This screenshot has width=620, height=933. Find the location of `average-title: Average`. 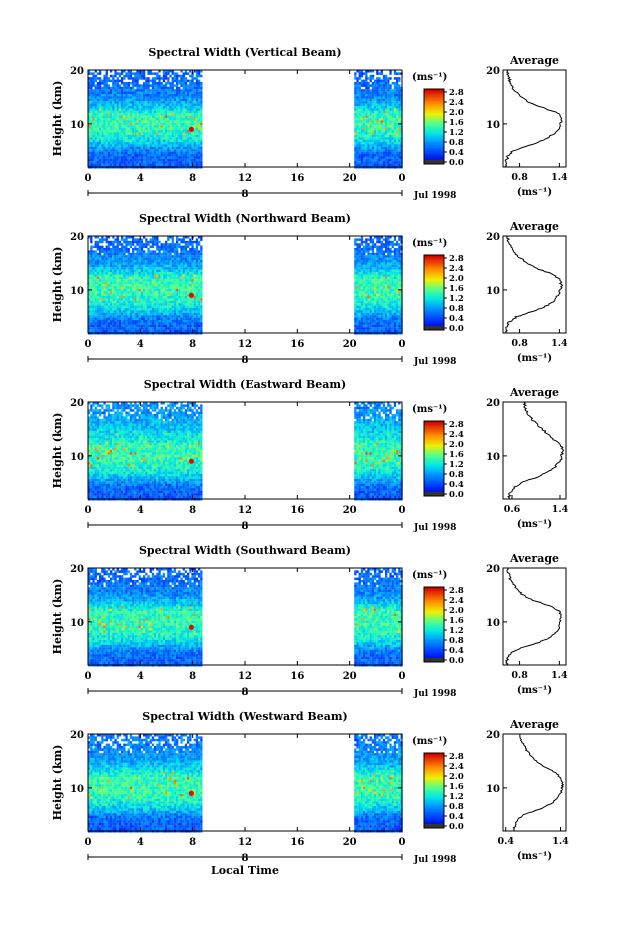

average-title: Average is located at coordinates (534, 60).